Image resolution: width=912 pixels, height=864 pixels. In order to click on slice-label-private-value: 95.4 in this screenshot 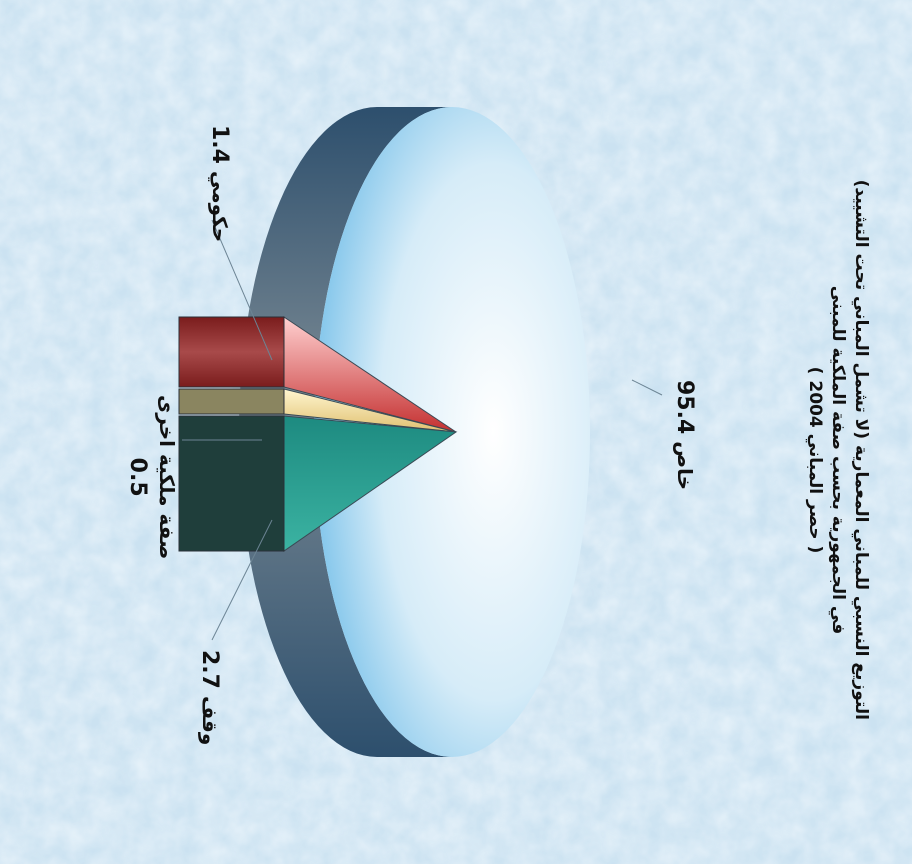, I will do `click(684, 407)`.